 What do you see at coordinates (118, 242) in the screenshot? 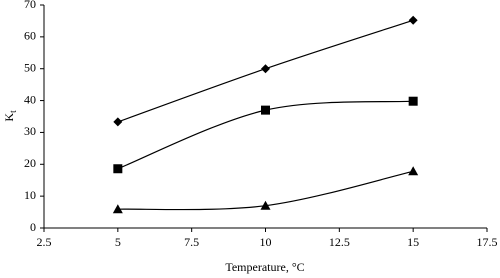
I see `x-tick-label: 5` at bounding box center [118, 242].